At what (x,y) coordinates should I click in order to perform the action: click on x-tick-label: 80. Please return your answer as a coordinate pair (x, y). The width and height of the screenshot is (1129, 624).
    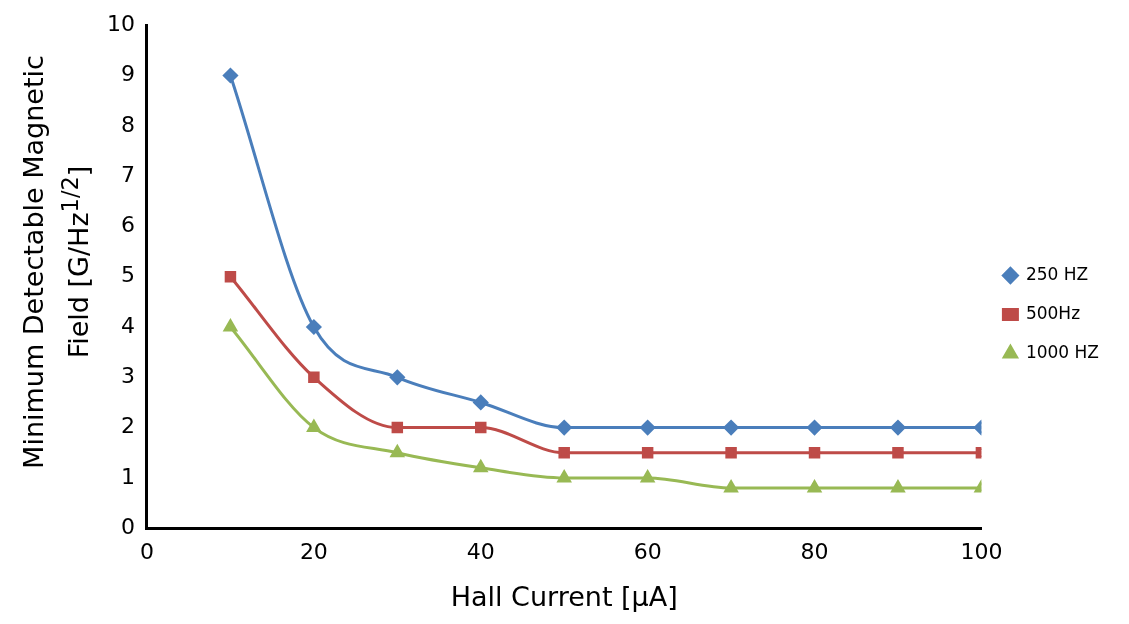
    Looking at the image, I should click on (814, 552).